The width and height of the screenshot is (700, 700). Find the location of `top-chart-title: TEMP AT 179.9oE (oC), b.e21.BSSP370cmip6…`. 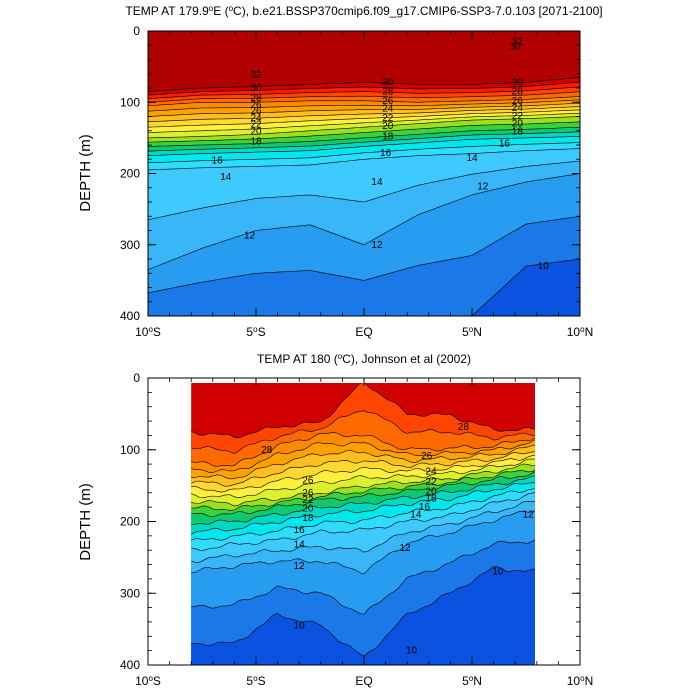

top-chart-title: TEMP AT 179.9oE (oC), b.e21.BSSP370cmip6… is located at coordinates (363, 11).